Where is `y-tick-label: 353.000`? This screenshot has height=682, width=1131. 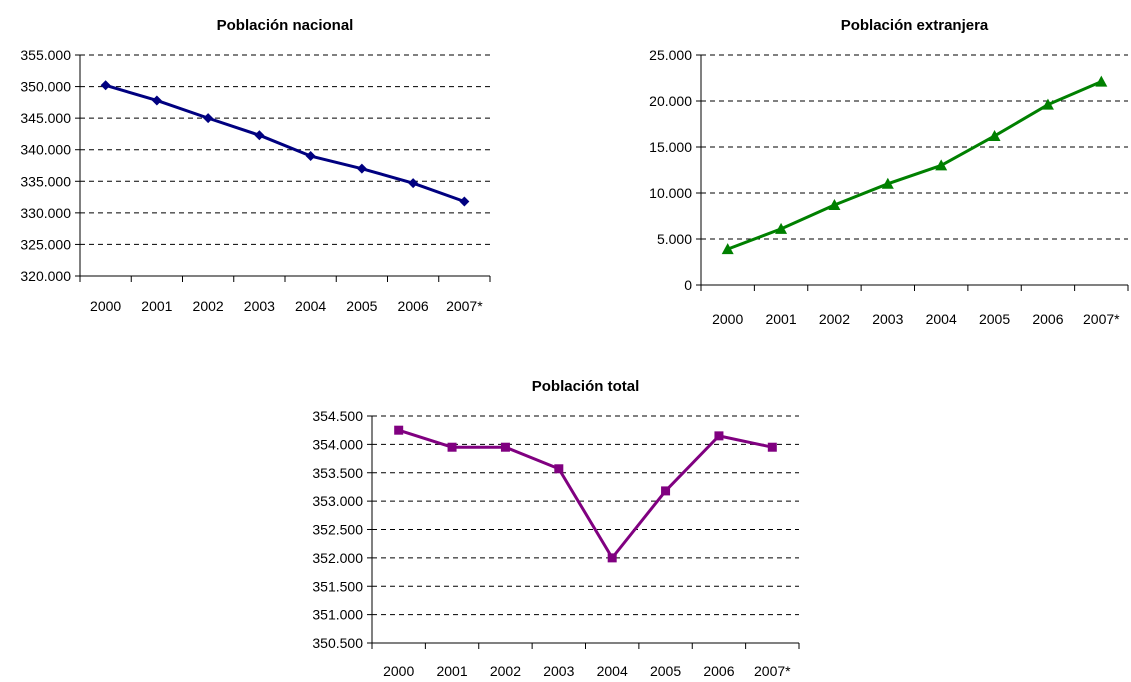
y-tick-label: 353.000 is located at coordinates (337, 501).